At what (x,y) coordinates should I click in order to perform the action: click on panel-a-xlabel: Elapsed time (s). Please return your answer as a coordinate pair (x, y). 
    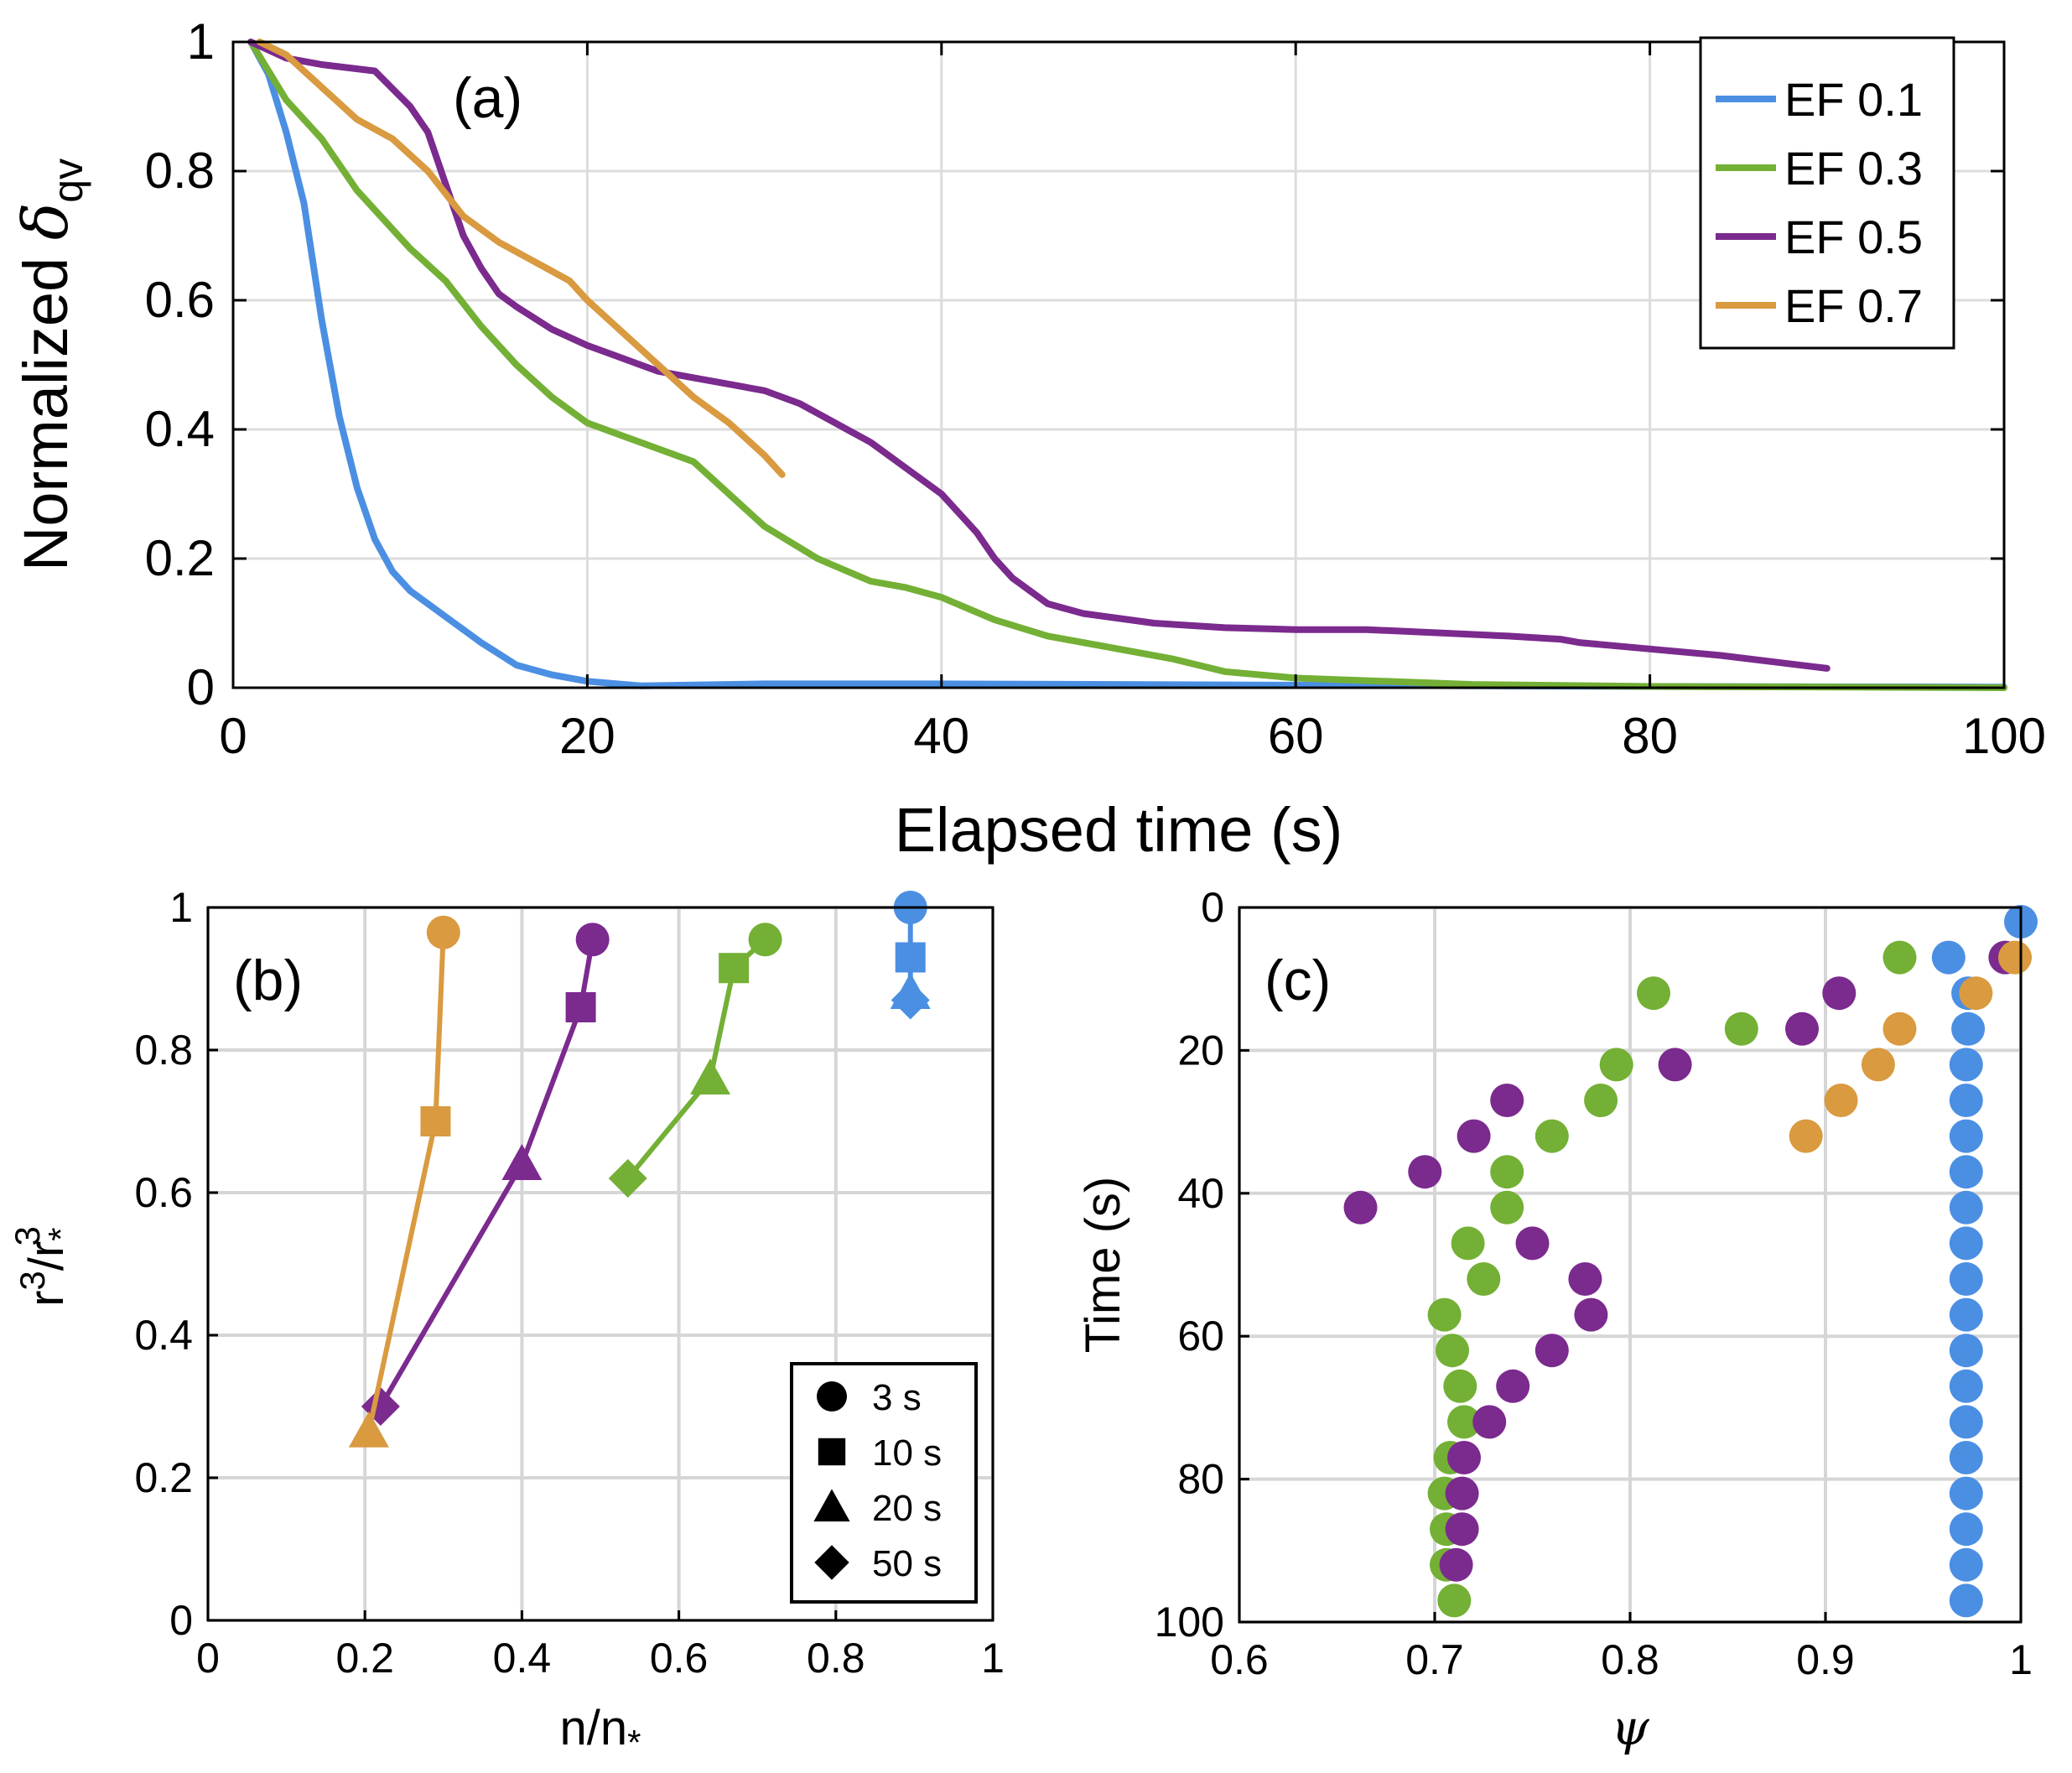
    Looking at the image, I should click on (1119, 830).